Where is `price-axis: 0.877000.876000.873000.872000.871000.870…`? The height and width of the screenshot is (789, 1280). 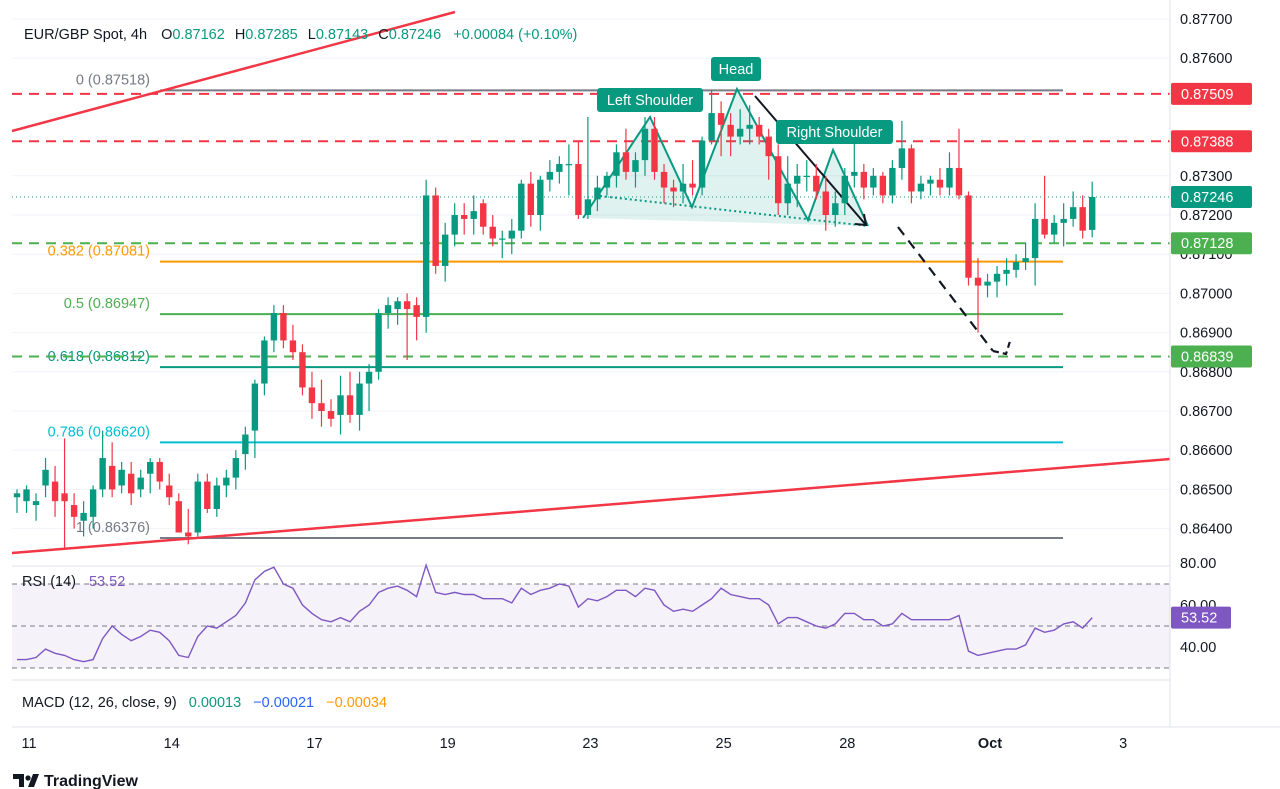
price-axis: 0.877000.876000.873000.872000.871000.870… is located at coordinates (1206, 275).